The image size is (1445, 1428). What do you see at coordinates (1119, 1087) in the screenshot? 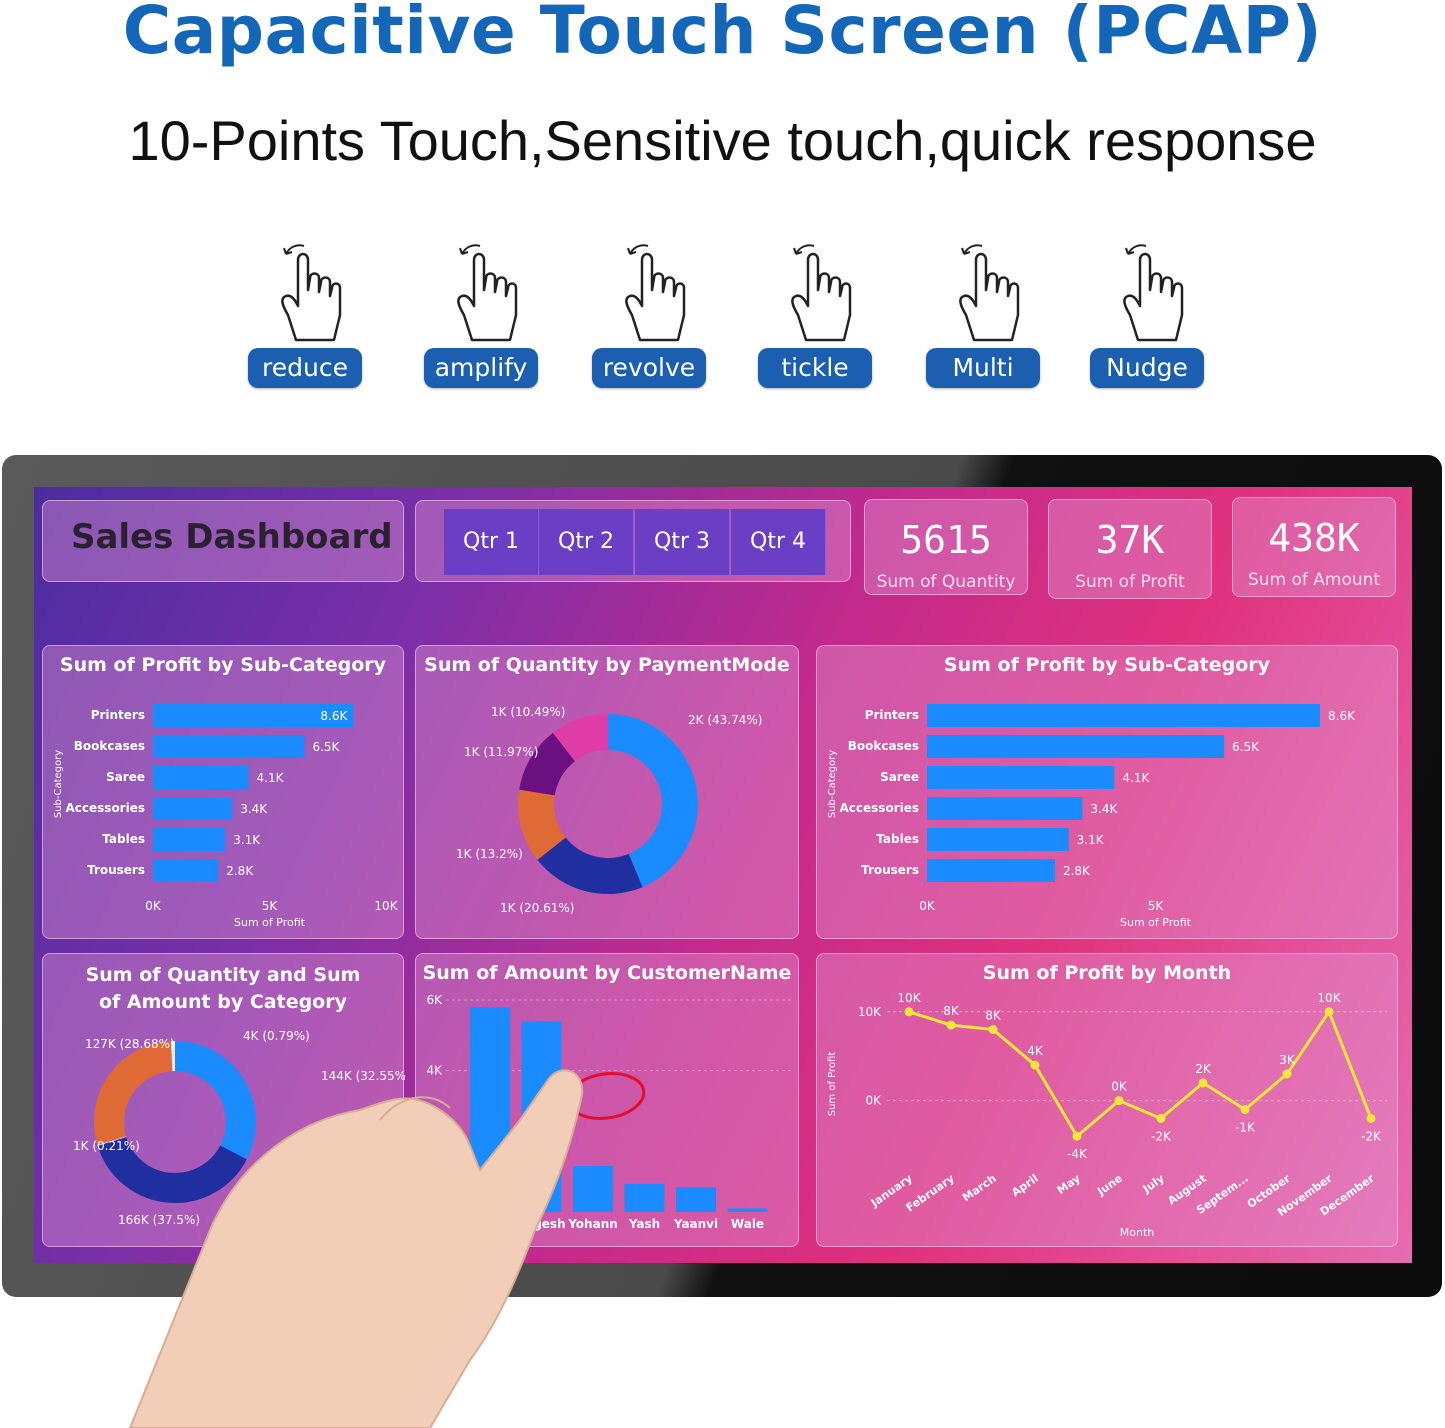
I see `data-label: 0K` at bounding box center [1119, 1087].